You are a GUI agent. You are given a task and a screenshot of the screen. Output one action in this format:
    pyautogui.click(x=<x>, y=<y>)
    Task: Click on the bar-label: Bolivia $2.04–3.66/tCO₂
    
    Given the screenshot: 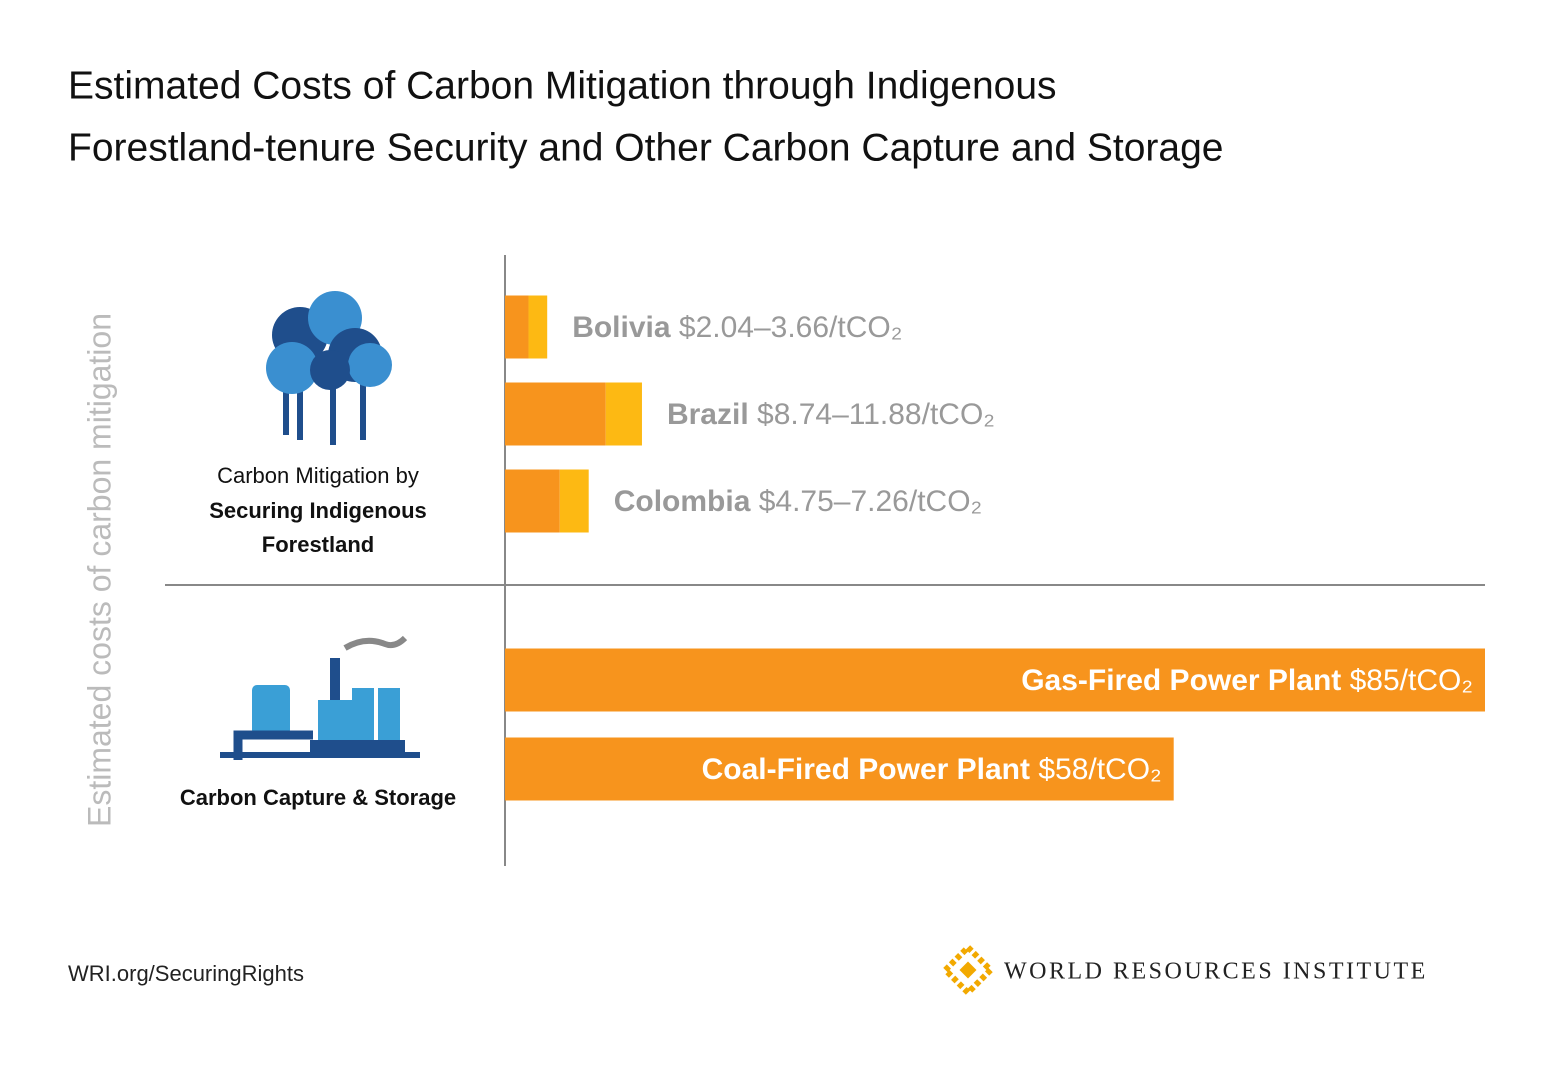 What is the action you would take?
    pyautogui.click(x=737, y=327)
    